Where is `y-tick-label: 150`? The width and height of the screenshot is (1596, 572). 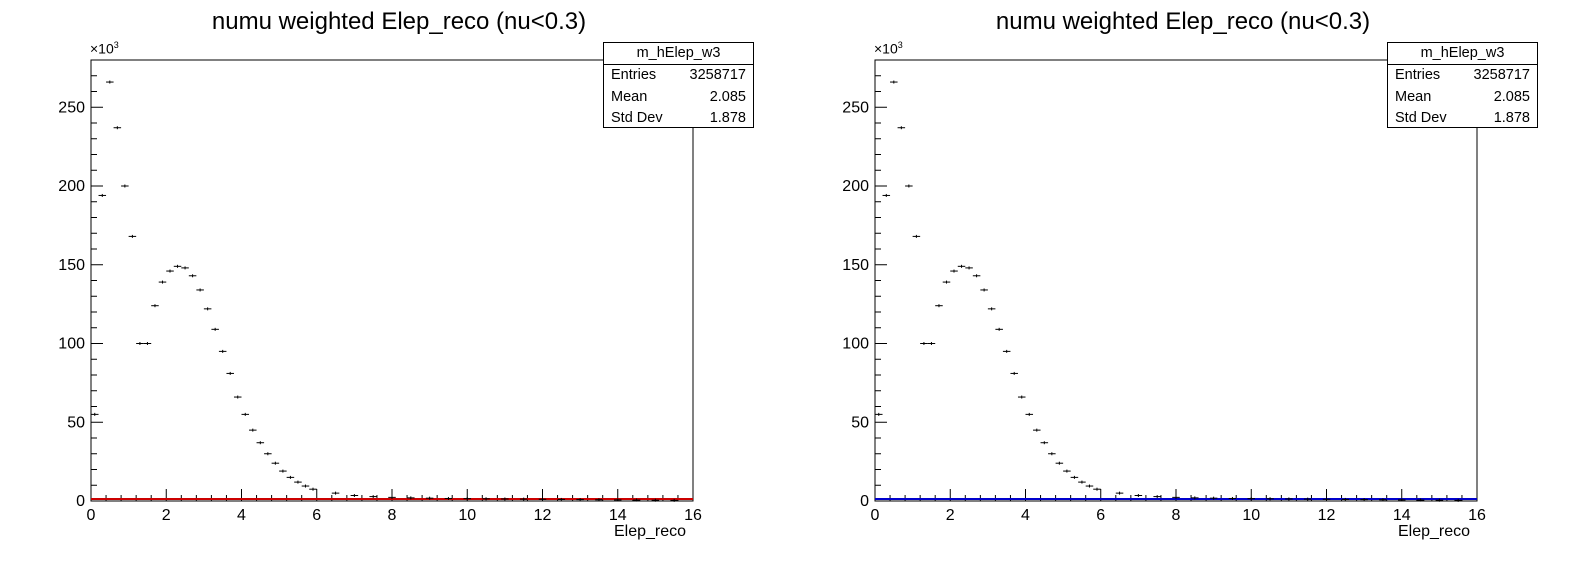
y-tick-label: 150 is located at coordinates (71, 265).